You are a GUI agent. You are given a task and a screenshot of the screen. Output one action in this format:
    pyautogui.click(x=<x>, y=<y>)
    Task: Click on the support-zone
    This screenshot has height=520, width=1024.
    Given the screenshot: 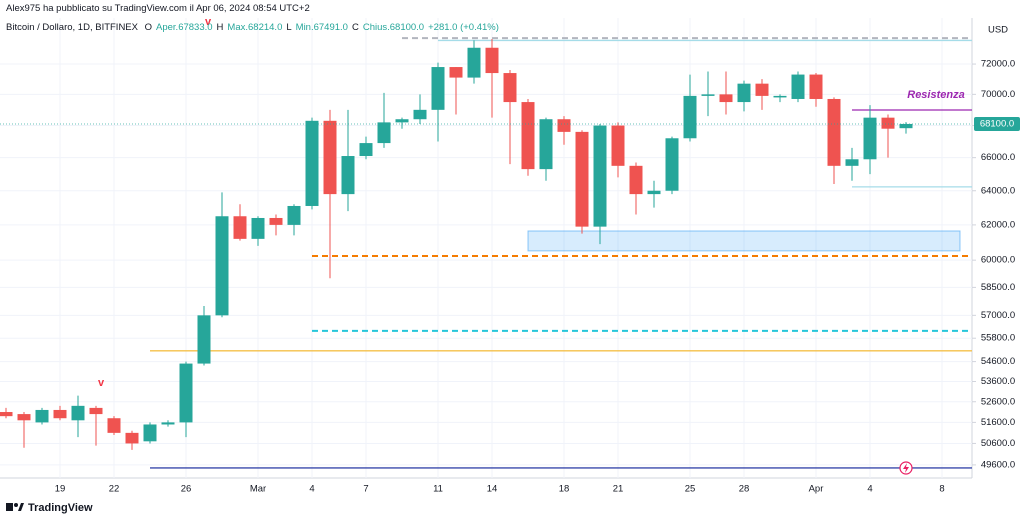 What is the action you would take?
    pyautogui.click(x=744, y=241)
    